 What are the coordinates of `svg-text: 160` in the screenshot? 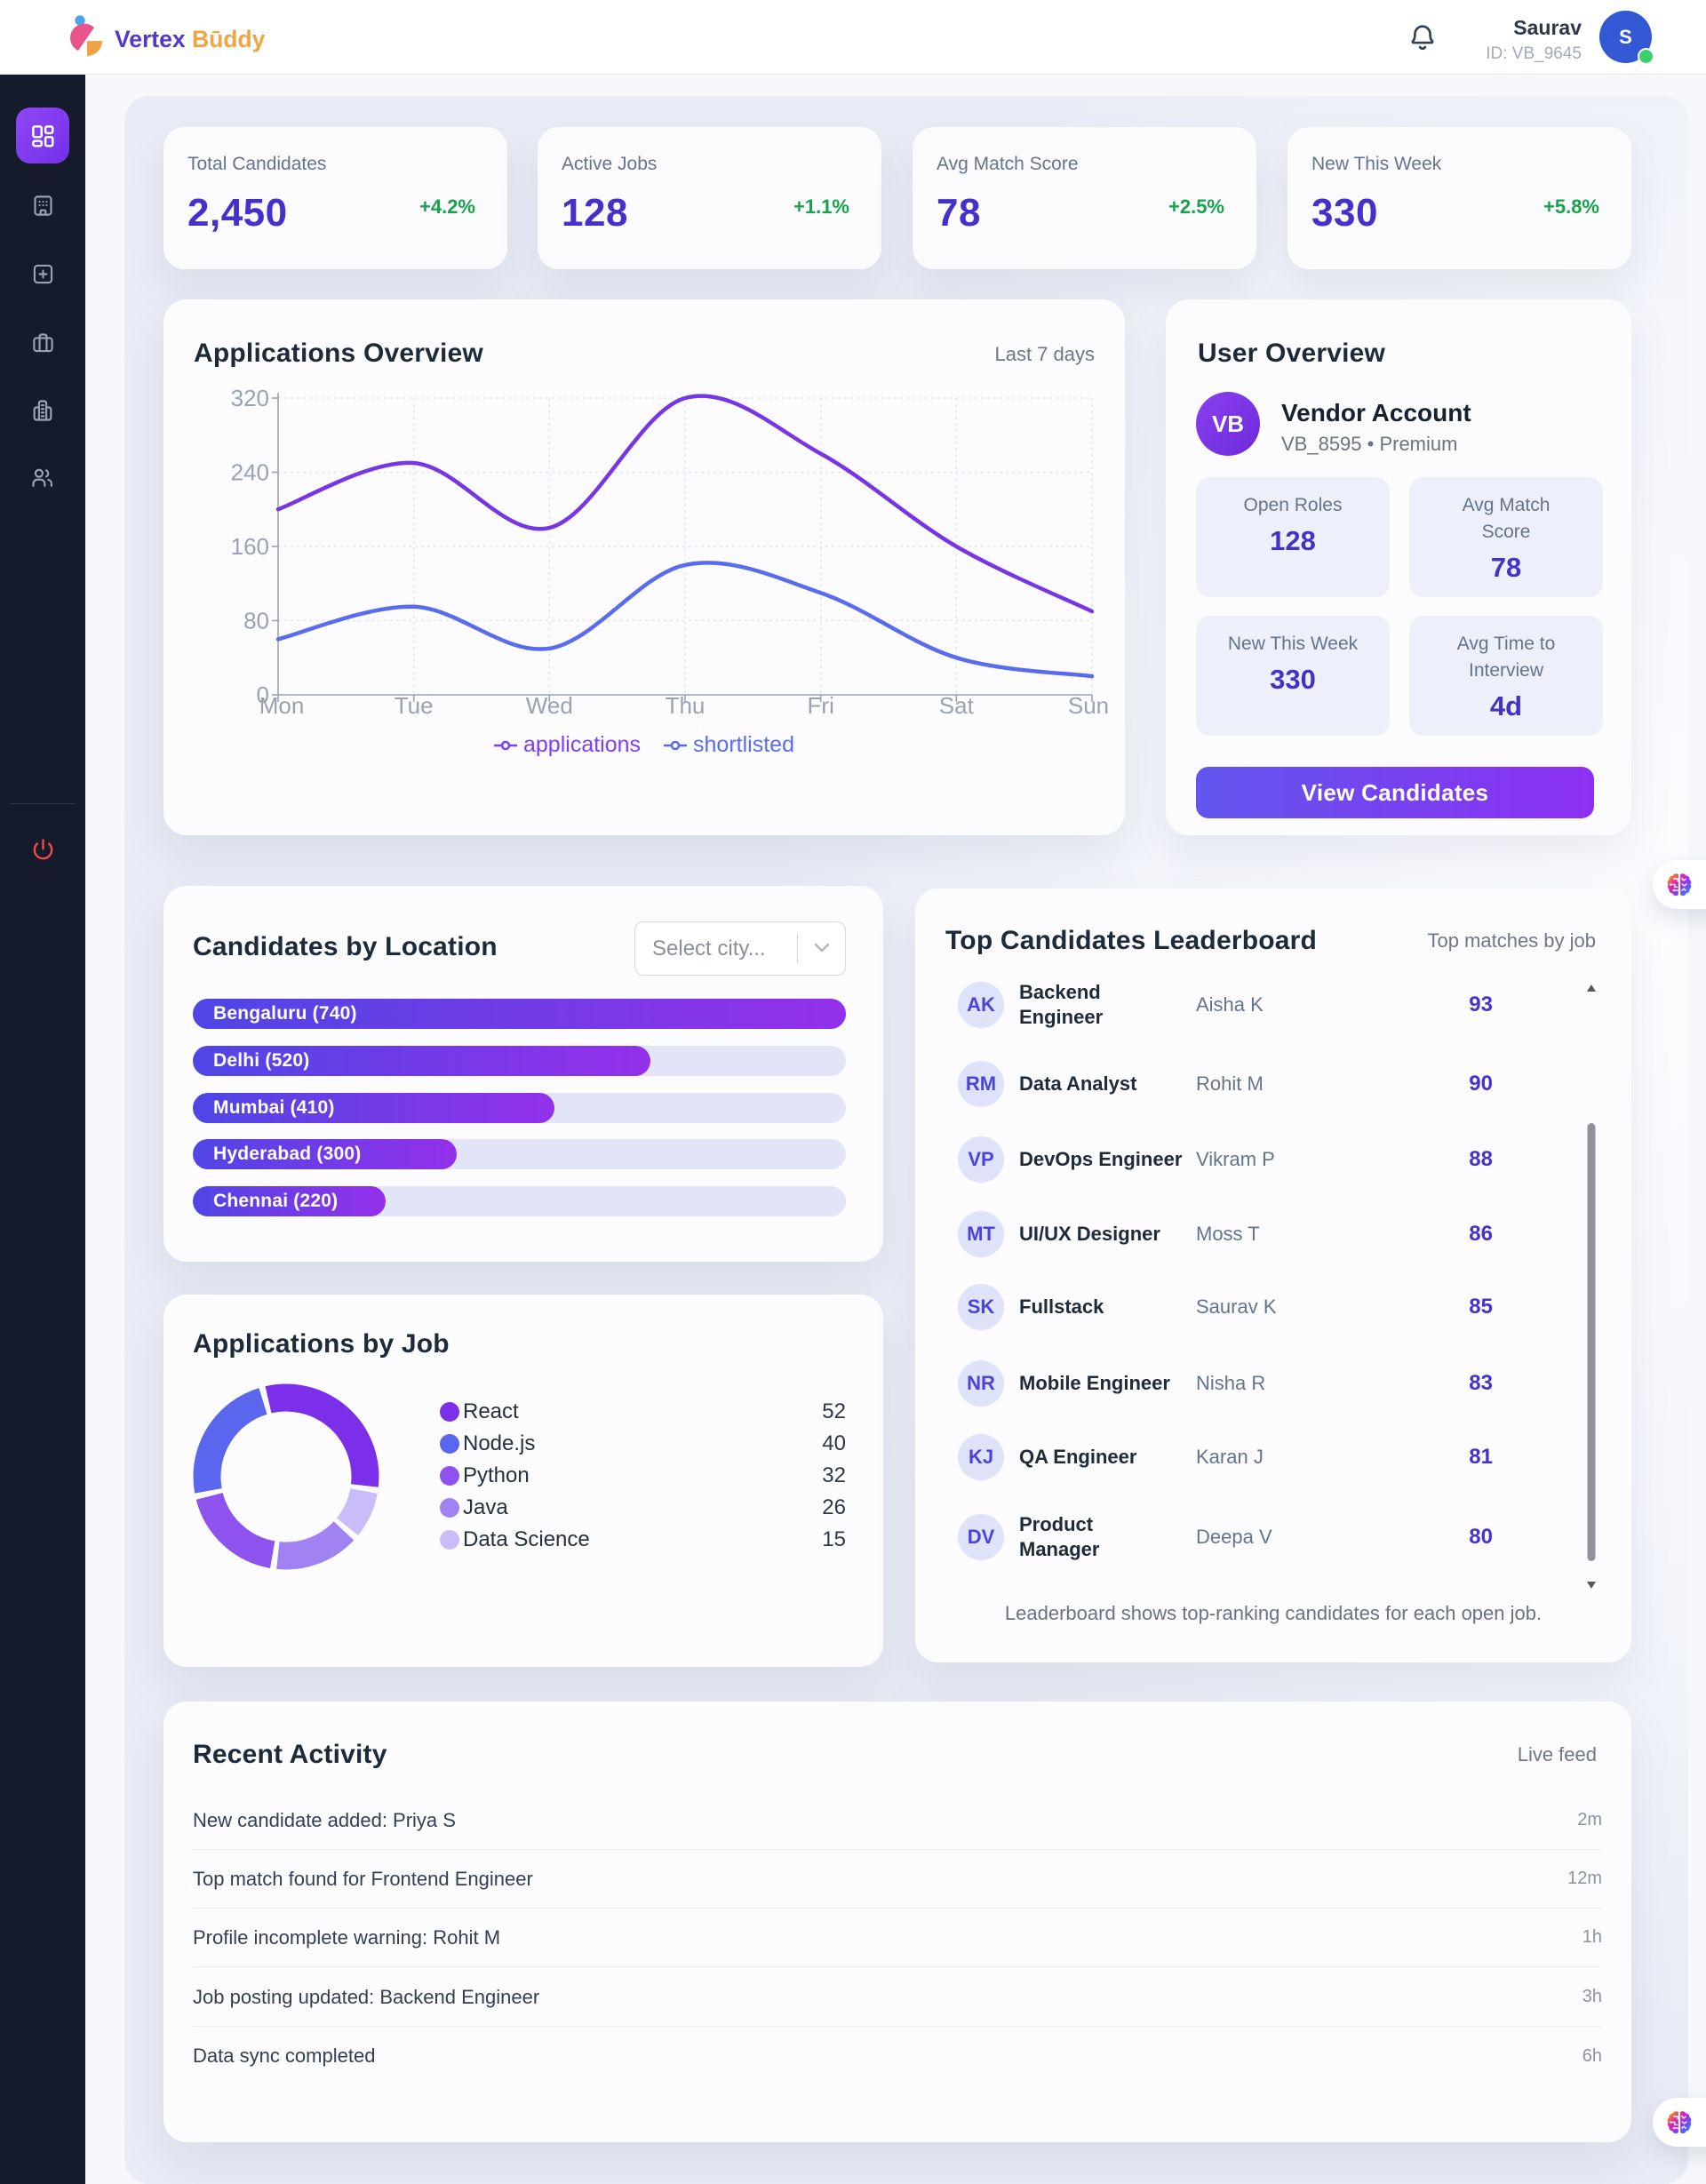 It's located at (250, 546).